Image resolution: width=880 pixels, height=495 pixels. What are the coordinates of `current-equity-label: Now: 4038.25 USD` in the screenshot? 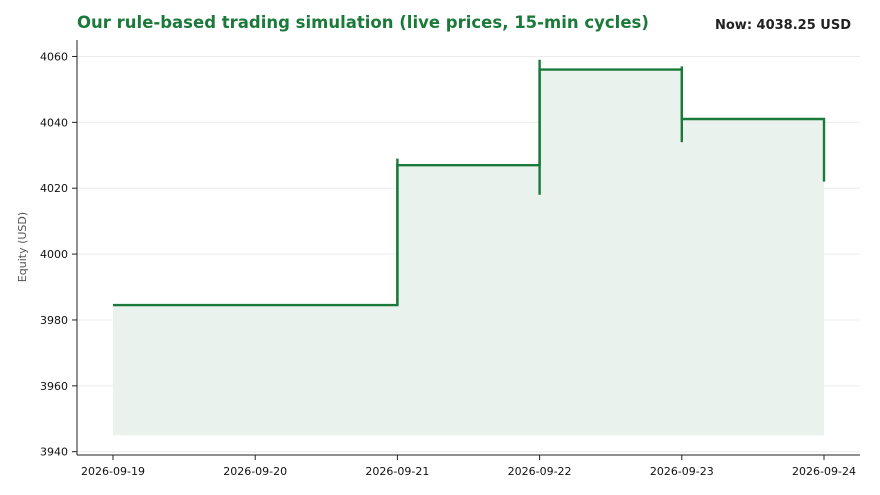 It's located at (783, 25).